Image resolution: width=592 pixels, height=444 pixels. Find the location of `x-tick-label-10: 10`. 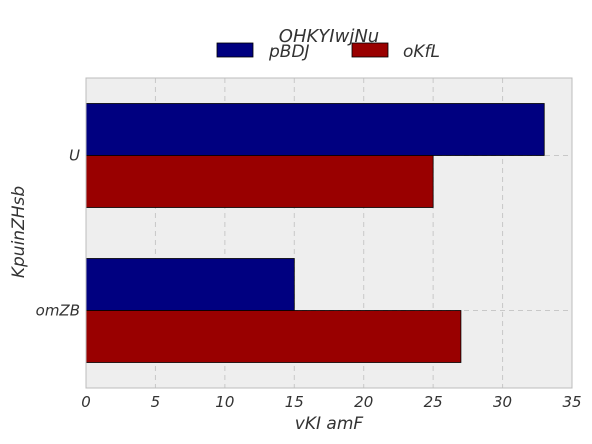

x-tick-label-10: 10 is located at coordinates (224, 402).